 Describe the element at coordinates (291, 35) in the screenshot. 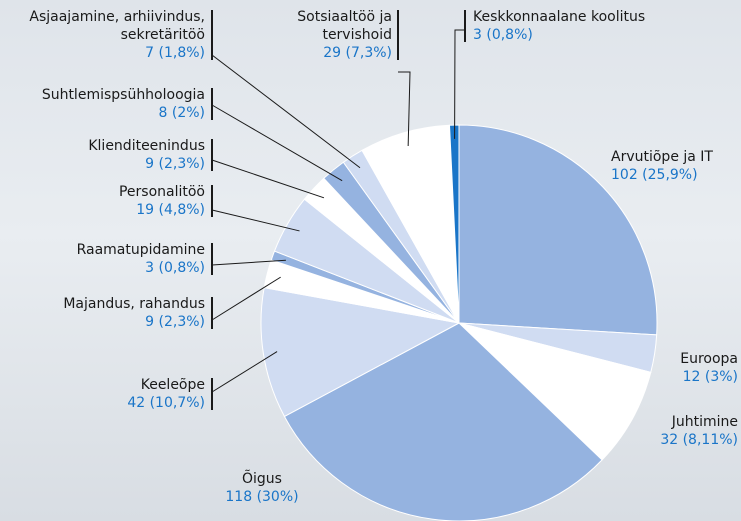

I see `slice-label: Sotsiaaltöö ja tervishoid 29 (7,3%)` at that location.